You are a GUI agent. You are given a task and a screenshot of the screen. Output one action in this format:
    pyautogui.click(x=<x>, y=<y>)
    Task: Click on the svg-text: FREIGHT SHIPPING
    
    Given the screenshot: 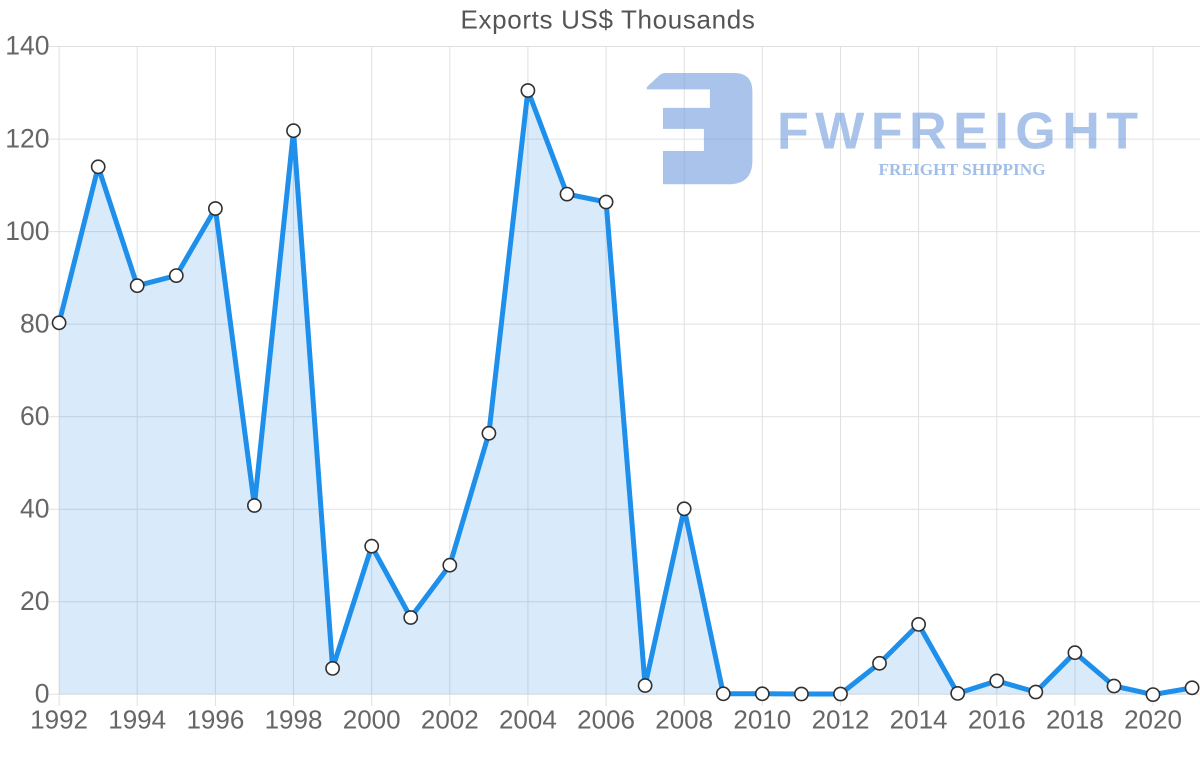 What is the action you would take?
    pyautogui.click(x=962, y=169)
    